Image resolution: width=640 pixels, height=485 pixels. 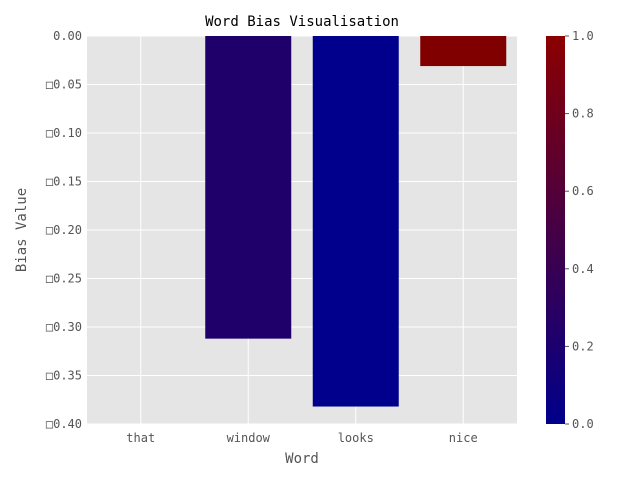 What do you see at coordinates (356, 438) in the screenshot?
I see `x-tick-looks: looks` at bounding box center [356, 438].